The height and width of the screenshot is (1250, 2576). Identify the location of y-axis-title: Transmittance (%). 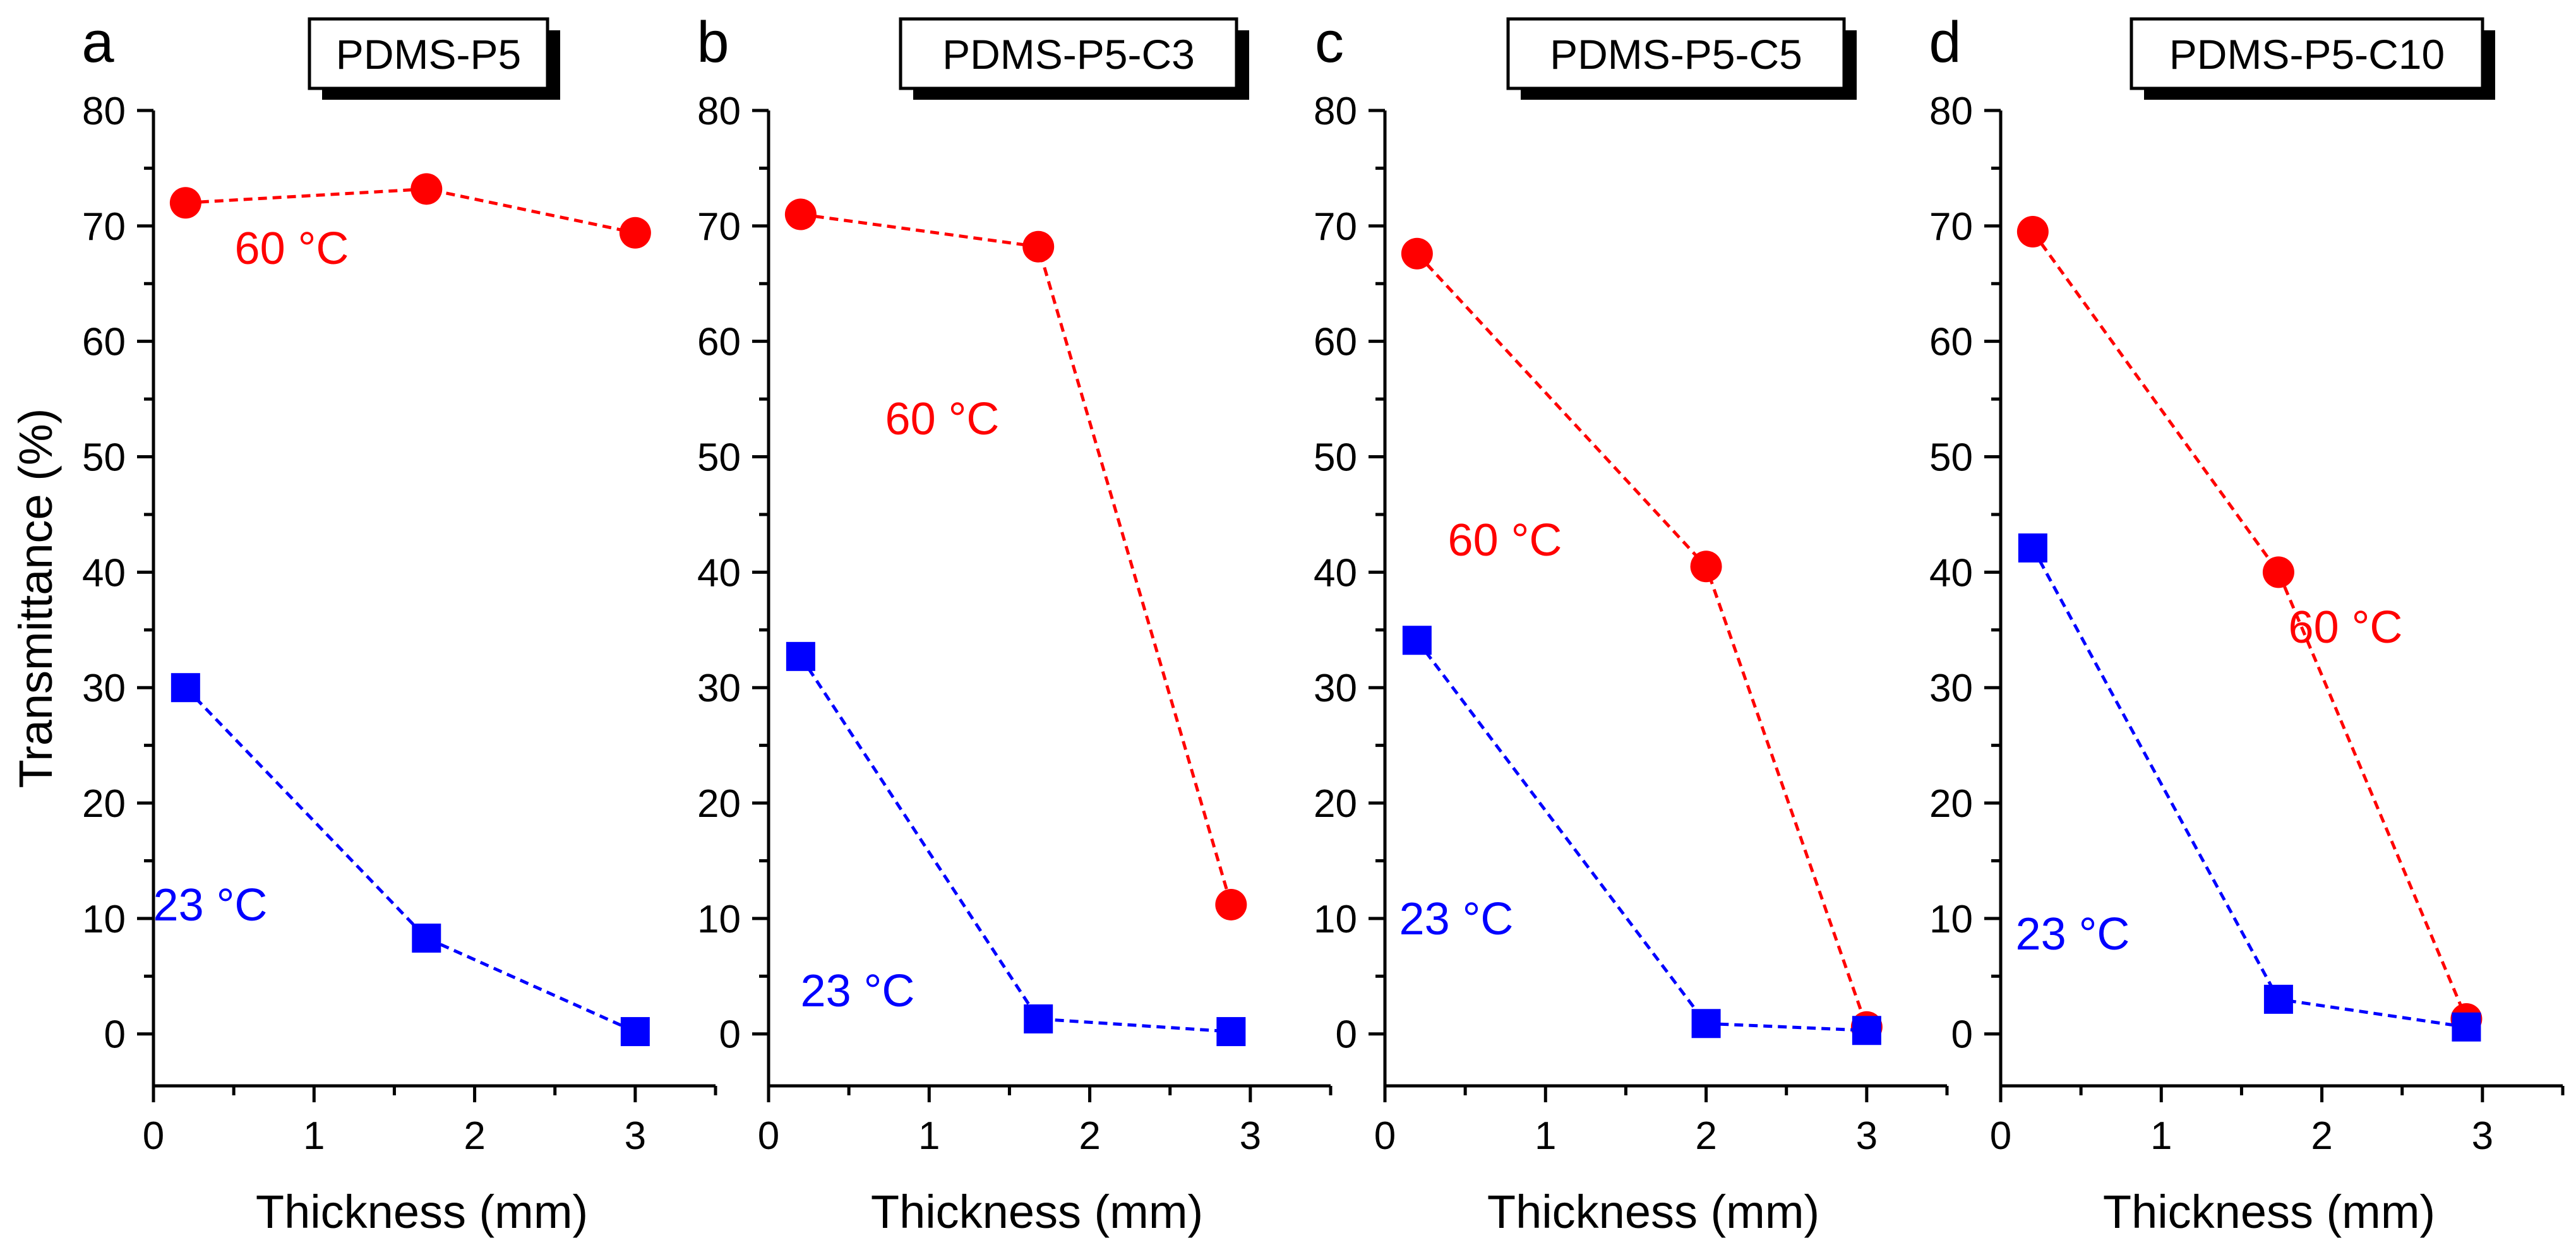
(35, 598).